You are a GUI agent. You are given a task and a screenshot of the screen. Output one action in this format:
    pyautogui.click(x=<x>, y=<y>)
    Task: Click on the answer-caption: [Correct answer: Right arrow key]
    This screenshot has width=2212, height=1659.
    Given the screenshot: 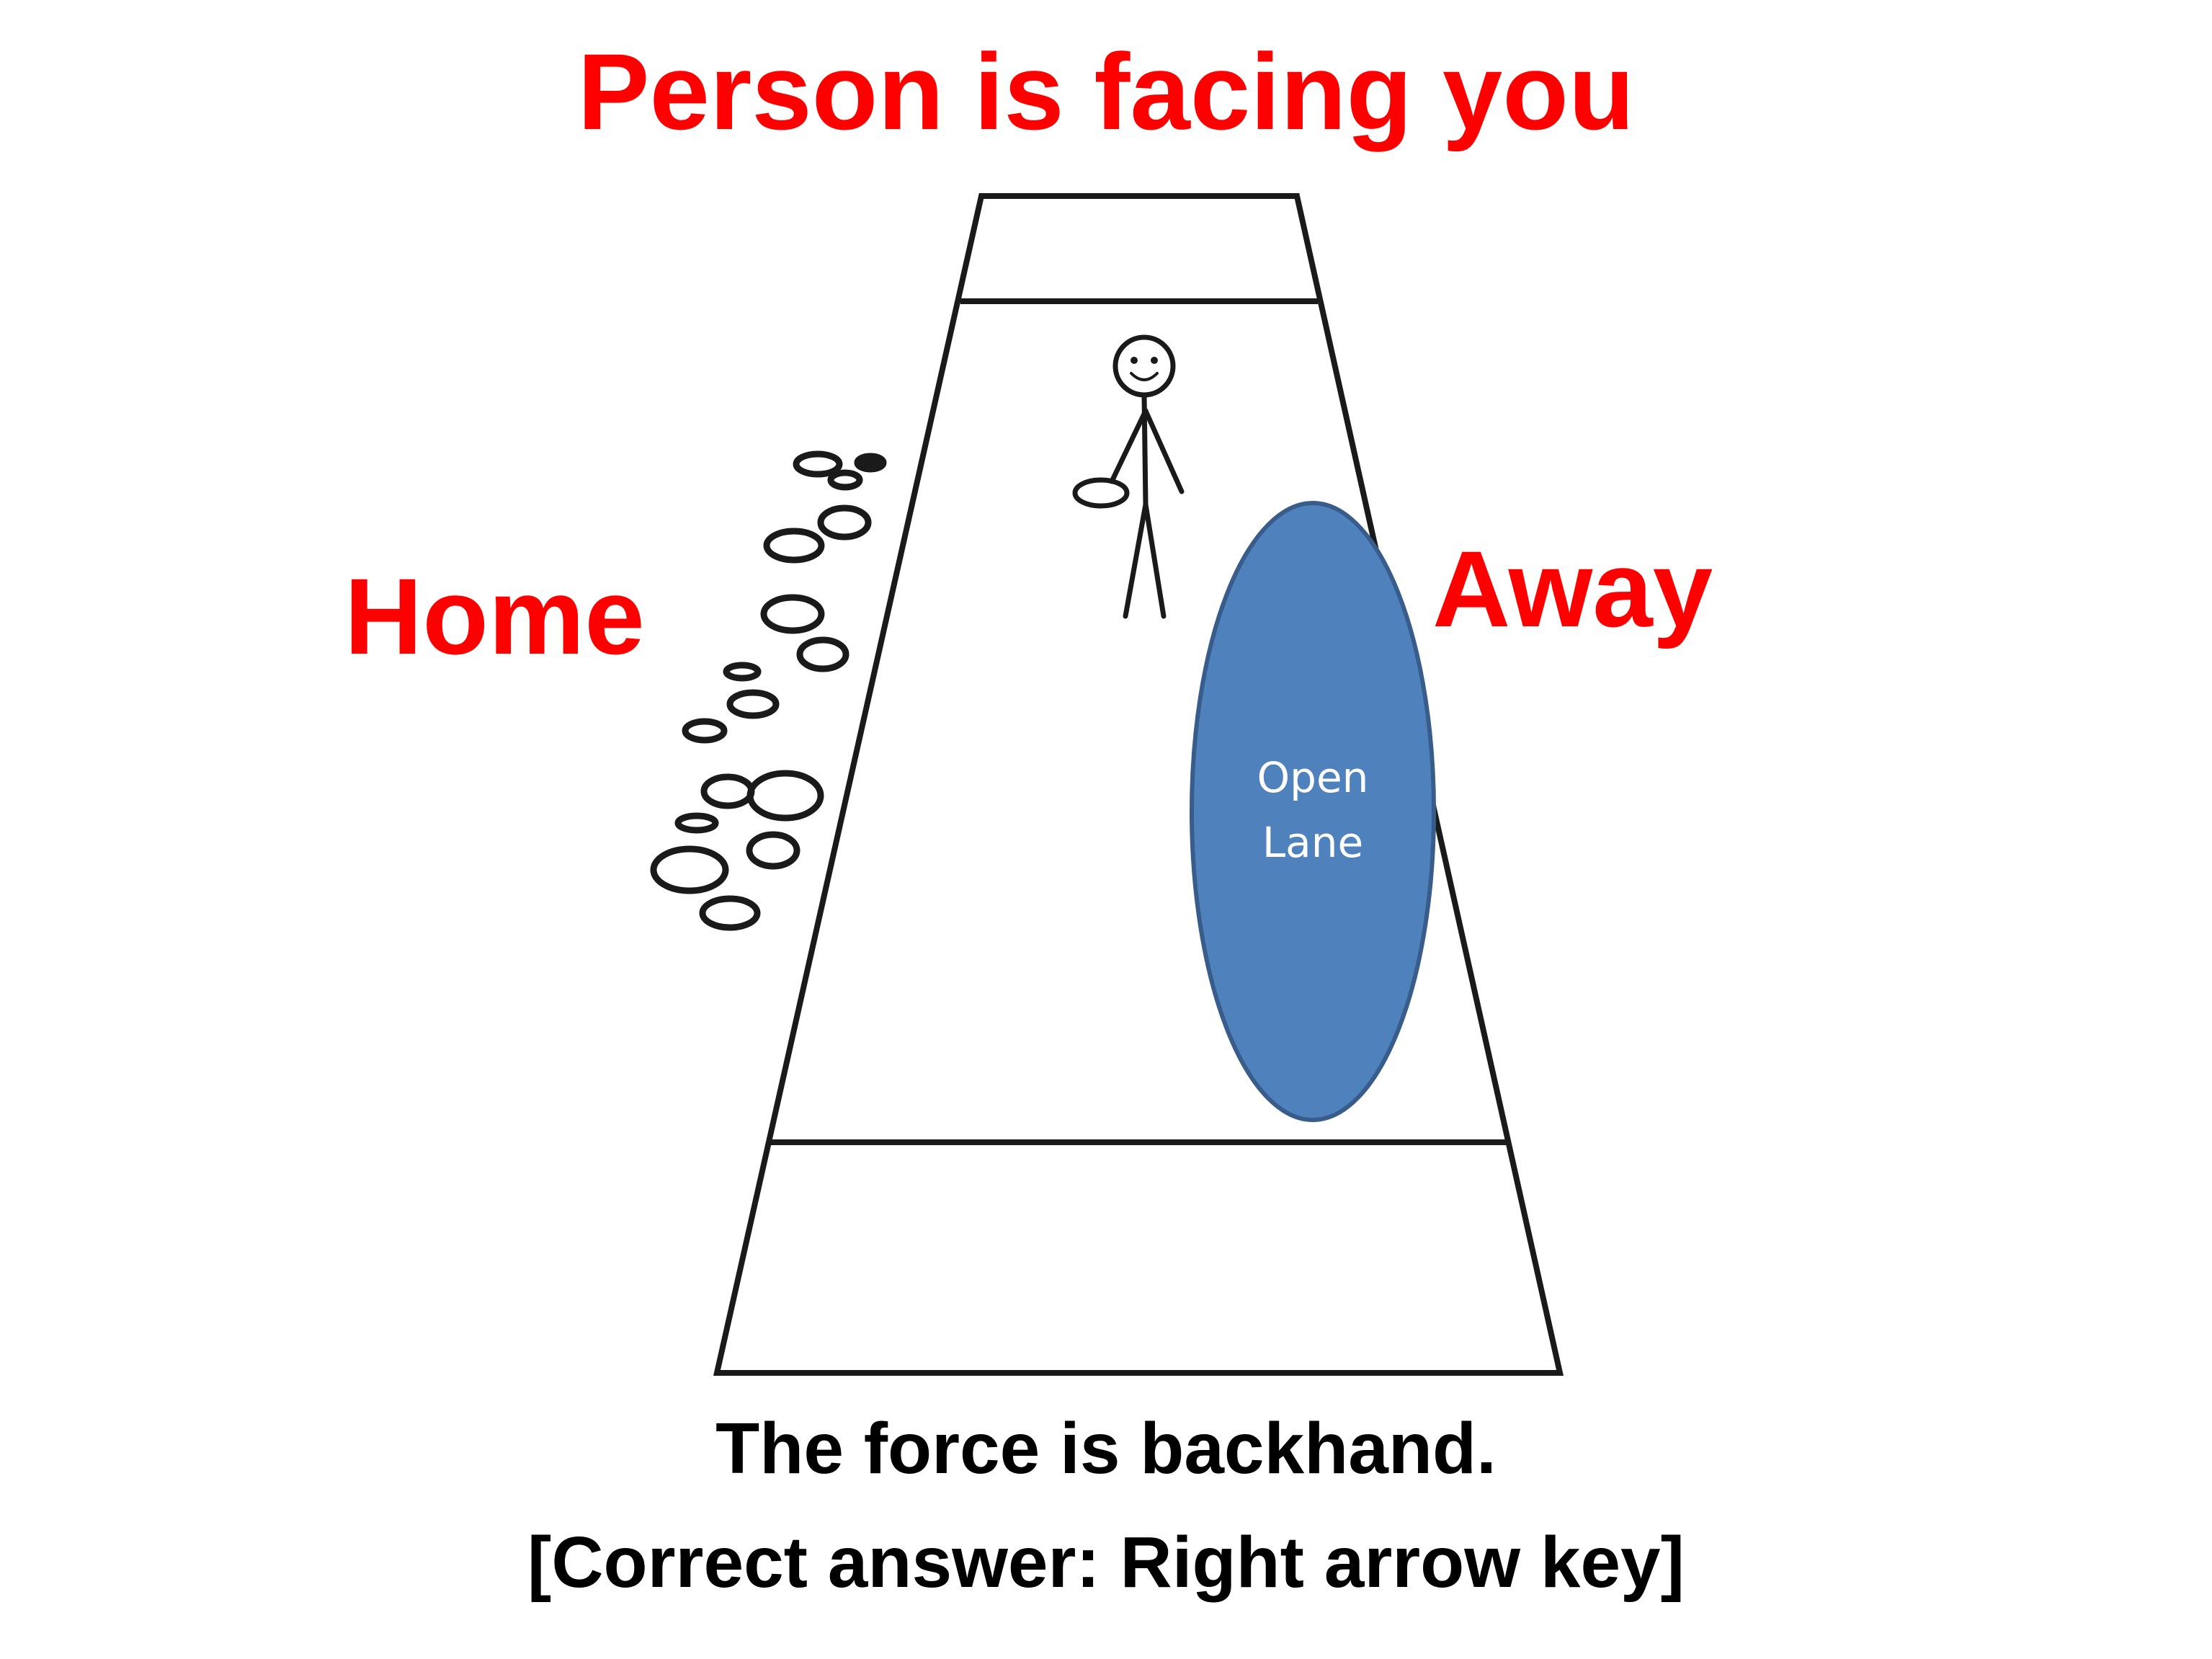 What is the action you would take?
    pyautogui.click(x=1106, y=1562)
    